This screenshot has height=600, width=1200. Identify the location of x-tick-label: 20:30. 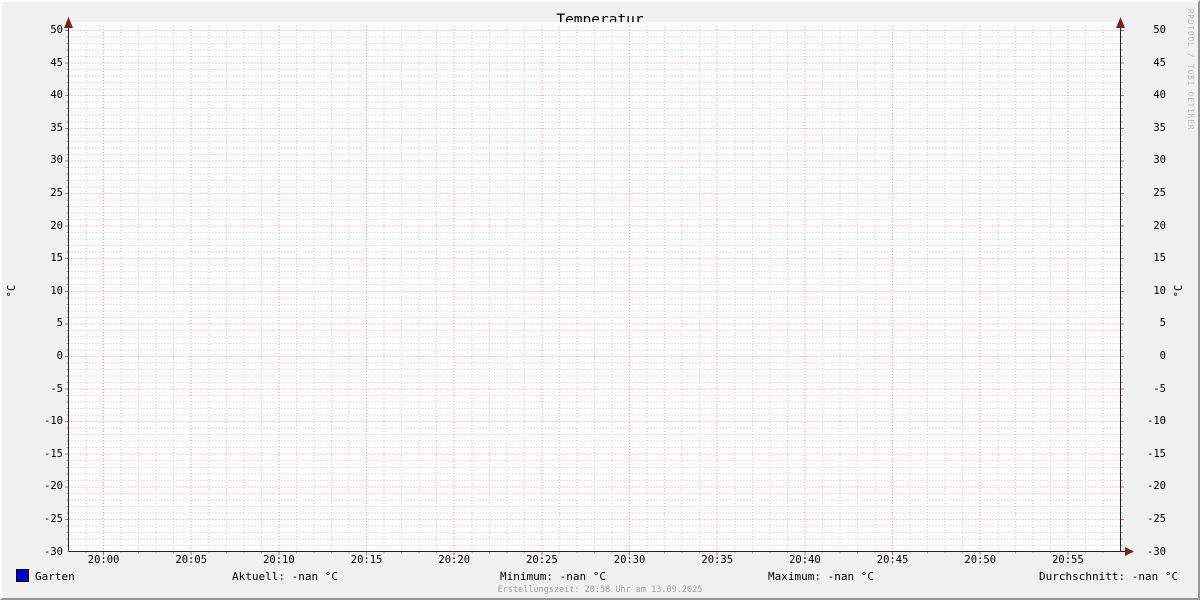
(629, 560).